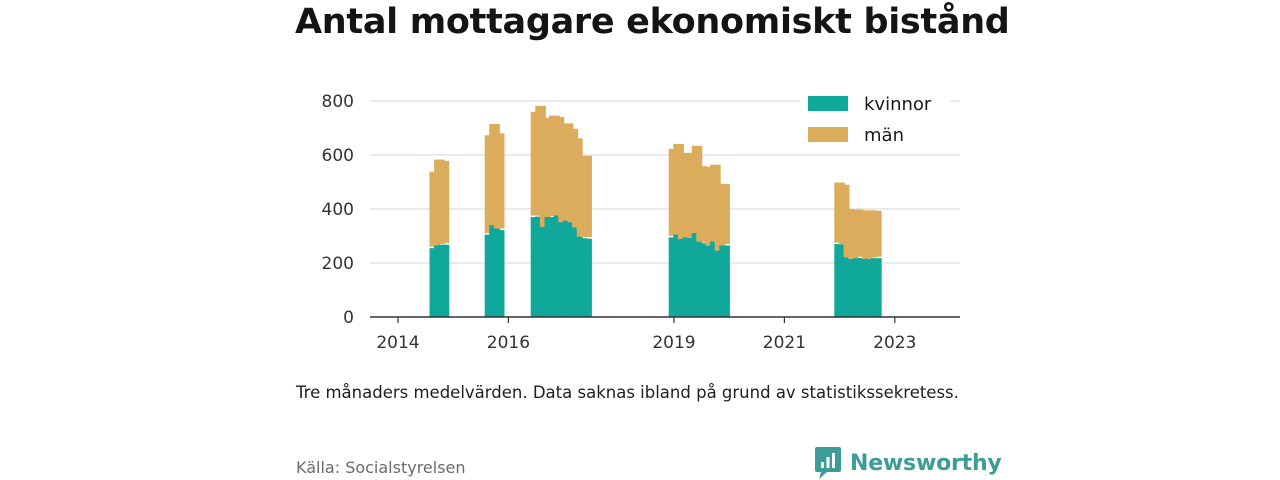  I want to click on y-tick-label: 800, so click(338, 102).